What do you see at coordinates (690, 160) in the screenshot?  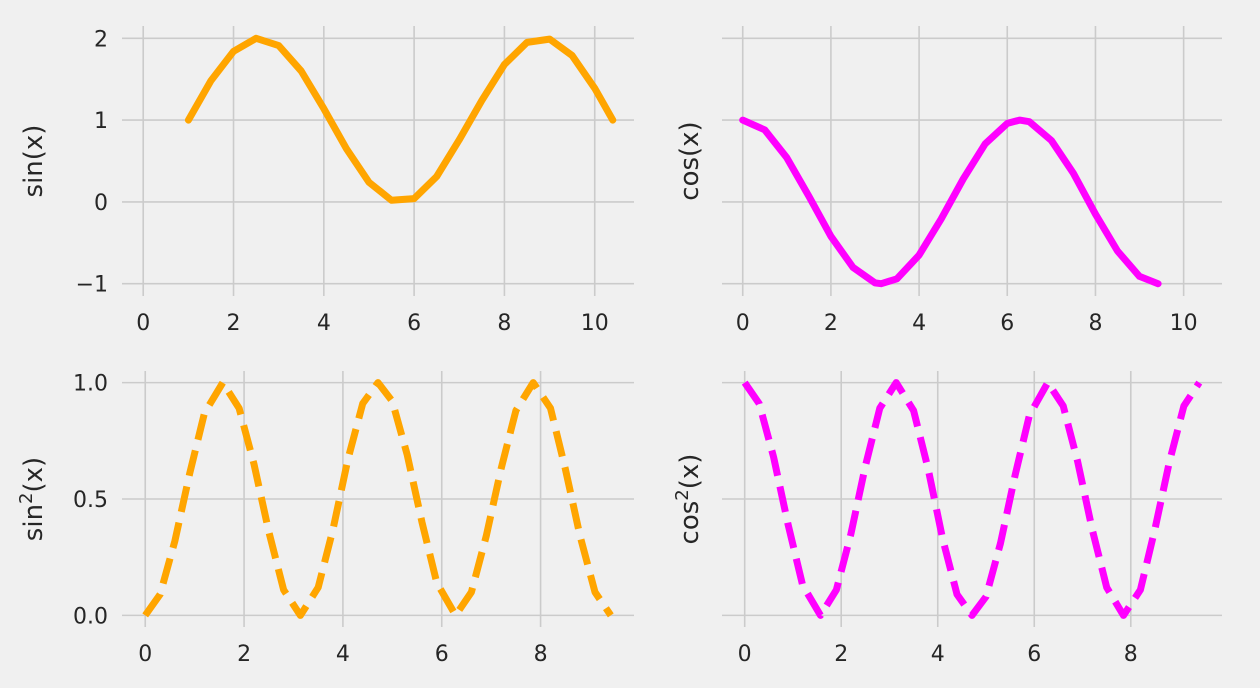 I see `y-axis-label: cos(x)` at bounding box center [690, 160].